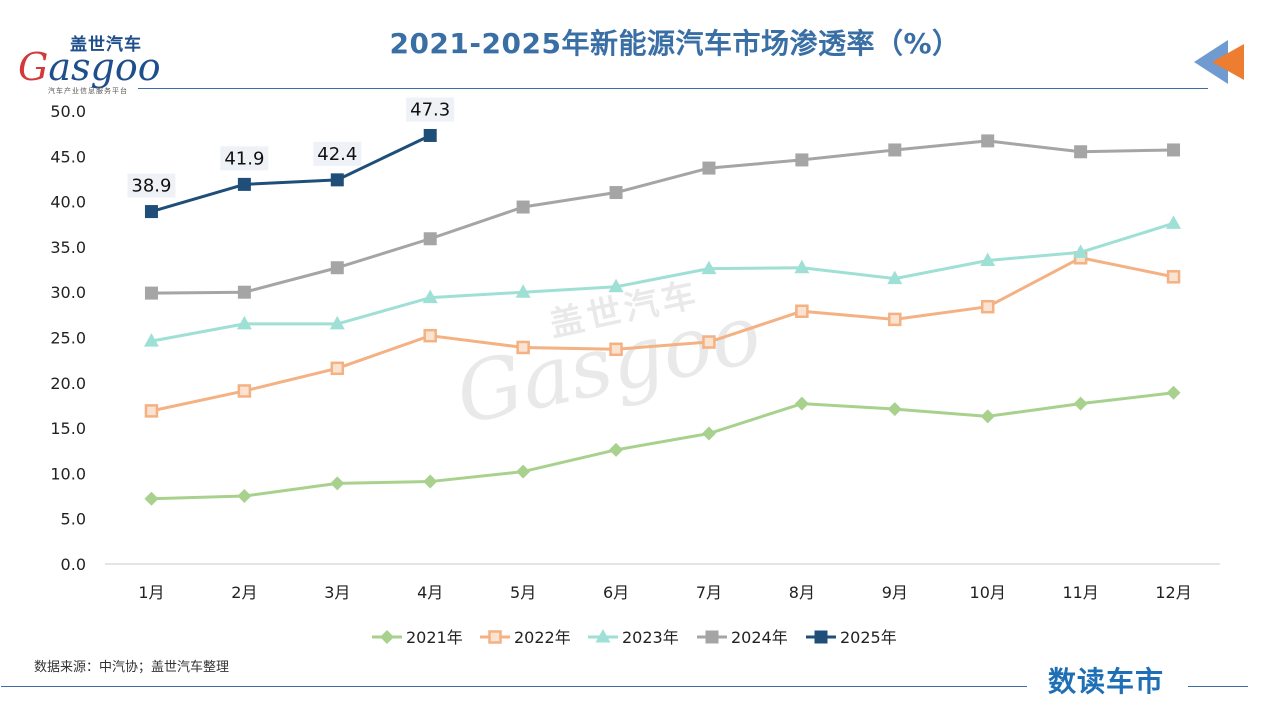 The height and width of the screenshot is (720, 1280). What do you see at coordinates (895, 592) in the screenshot?
I see `x-tick-label: 9月` at bounding box center [895, 592].